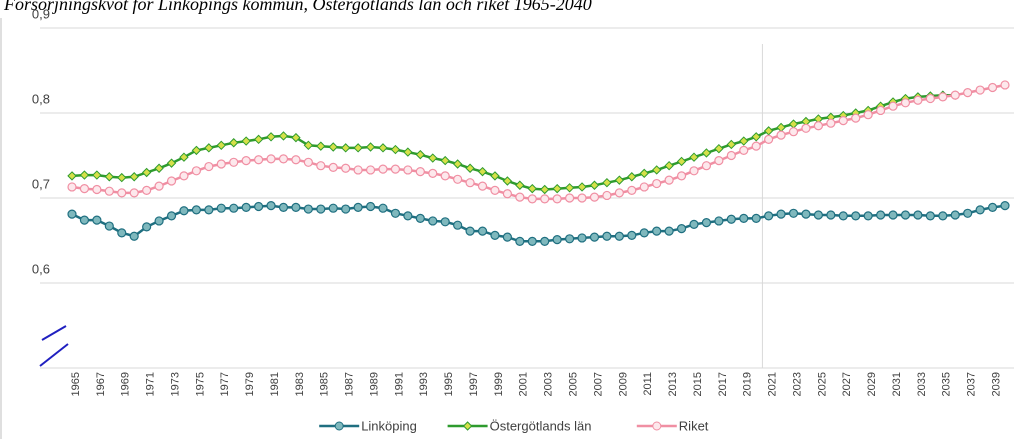 This screenshot has height=439, width=1014. Describe the element at coordinates (325, 384) in the screenshot. I see `x-tick-label: 1985` at that location.